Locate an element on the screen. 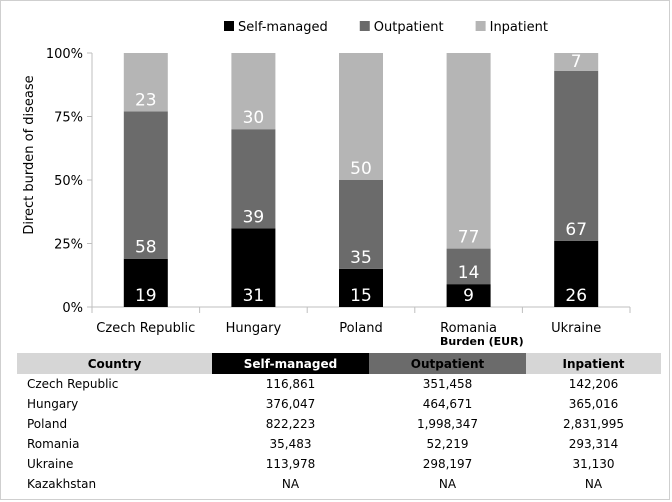 The height and width of the screenshot is (502, 672). data-label: 23 is located at coordinates (146, 100).